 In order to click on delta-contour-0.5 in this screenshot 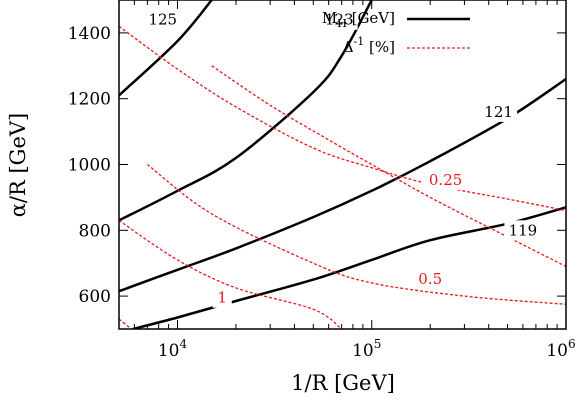, I will do `click(230, 274)`.